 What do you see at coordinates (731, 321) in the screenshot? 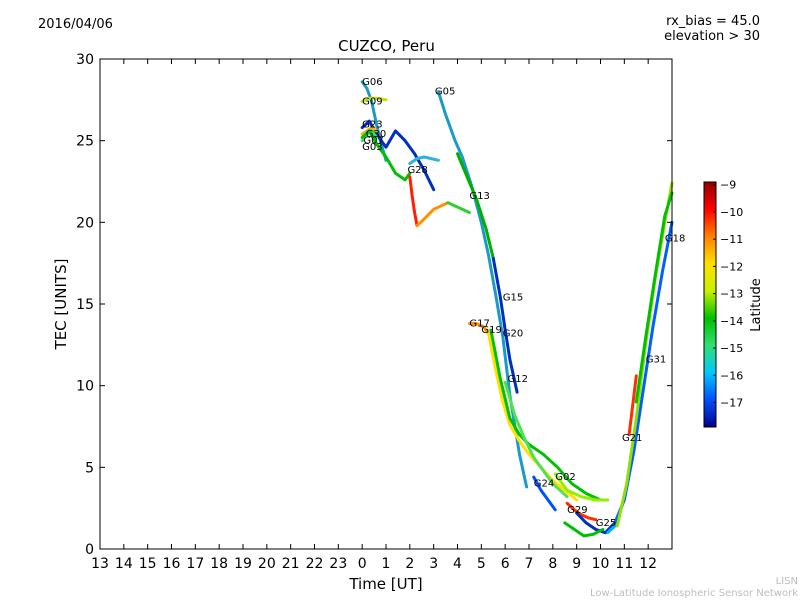
I see `colorbar-tick-label: −14` at bounding box center [731, 321].